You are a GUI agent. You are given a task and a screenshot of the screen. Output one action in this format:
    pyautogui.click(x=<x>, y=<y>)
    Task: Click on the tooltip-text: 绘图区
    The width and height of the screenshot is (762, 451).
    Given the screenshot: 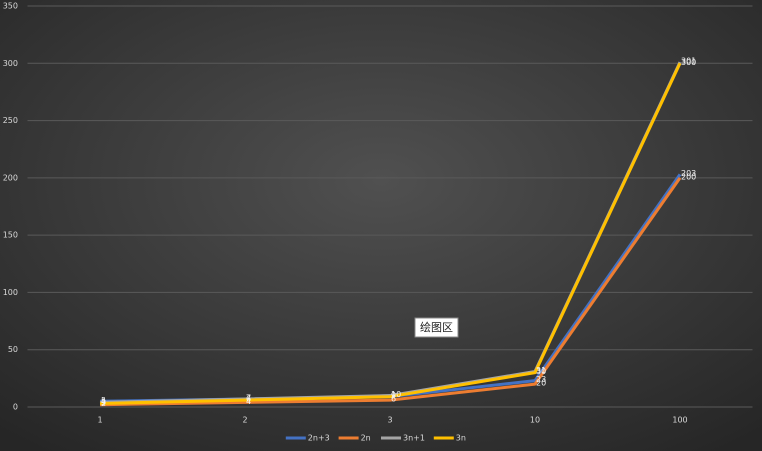 What is the action you would take?
    pyautogui.click(x=436, y=327)
    